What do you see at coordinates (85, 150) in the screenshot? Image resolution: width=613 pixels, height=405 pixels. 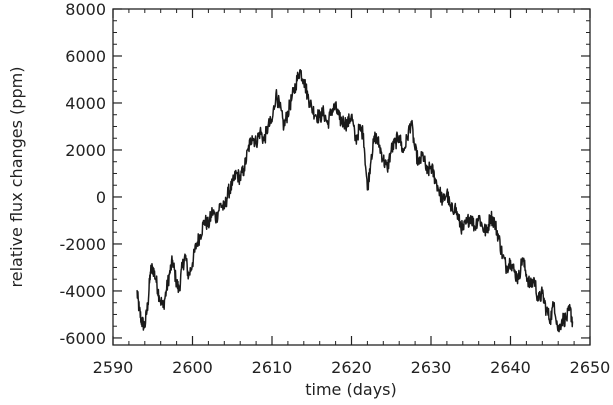 I see `y-tick-label: 2000` at bounding box center [85, 150].